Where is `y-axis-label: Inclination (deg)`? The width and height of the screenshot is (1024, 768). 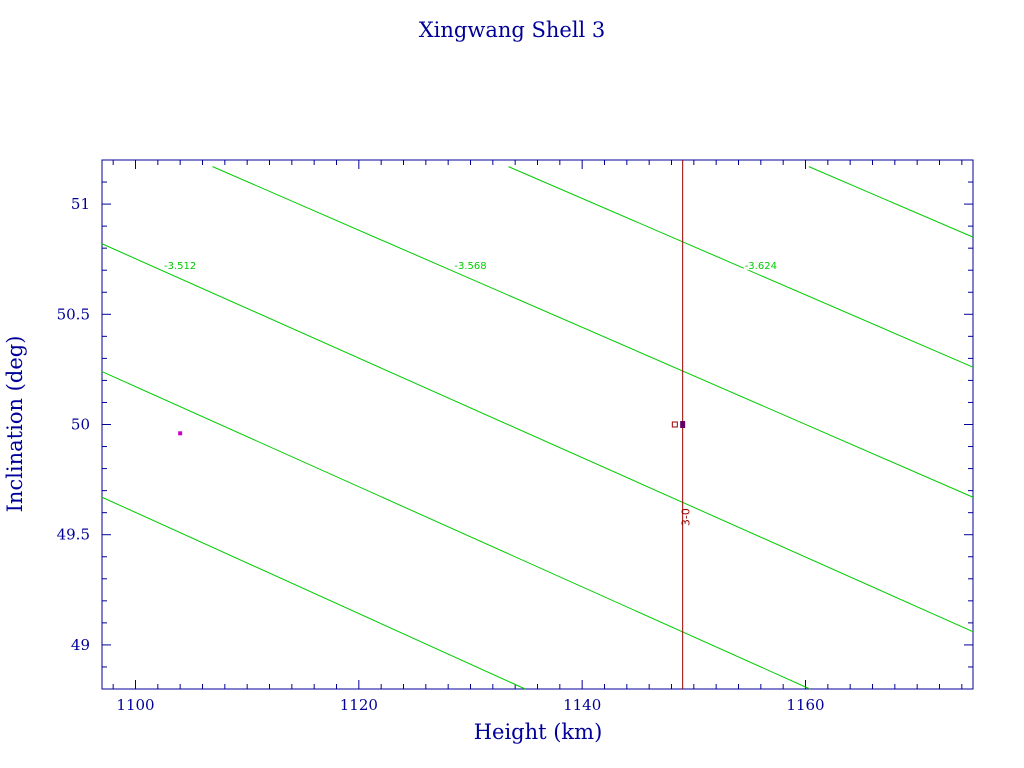
y-axis-label: Inclination (deg) is located at coordinates (15, 424).